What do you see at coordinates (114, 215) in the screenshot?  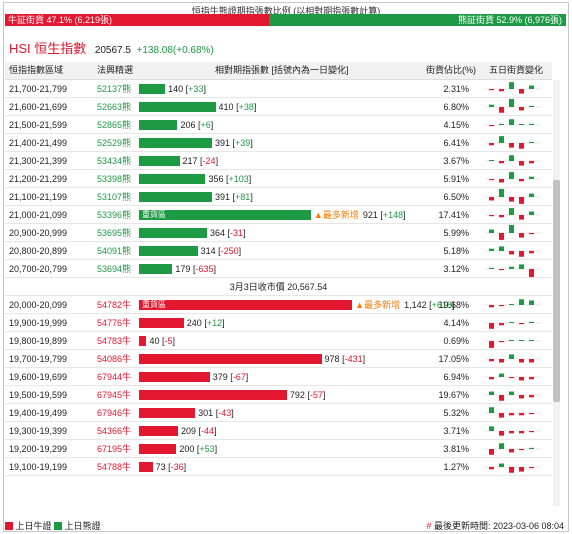 I see `warrant-code-link: 53396熊` at bounding box center [114, 215].